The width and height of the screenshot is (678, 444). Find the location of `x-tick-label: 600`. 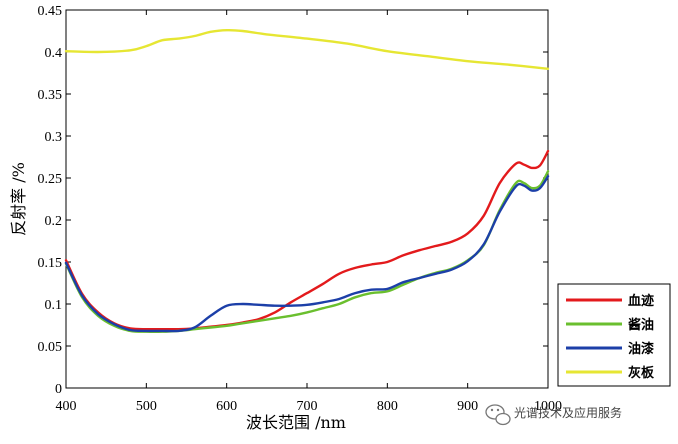

x-tick-label: 600 is located at coordinates (226, 406).